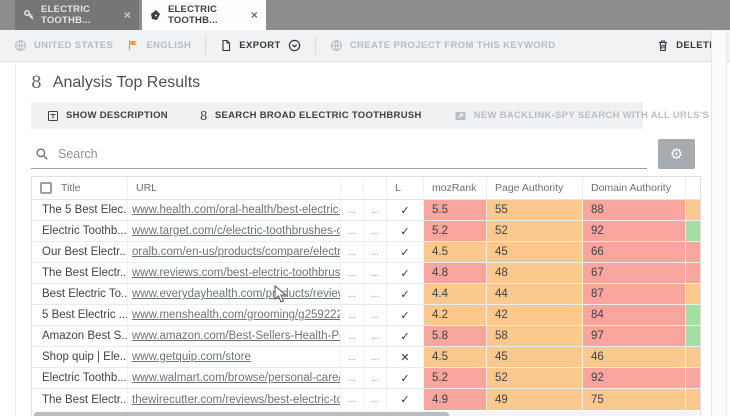  I want to click on page-authority-value: 45, so click(535, 357).